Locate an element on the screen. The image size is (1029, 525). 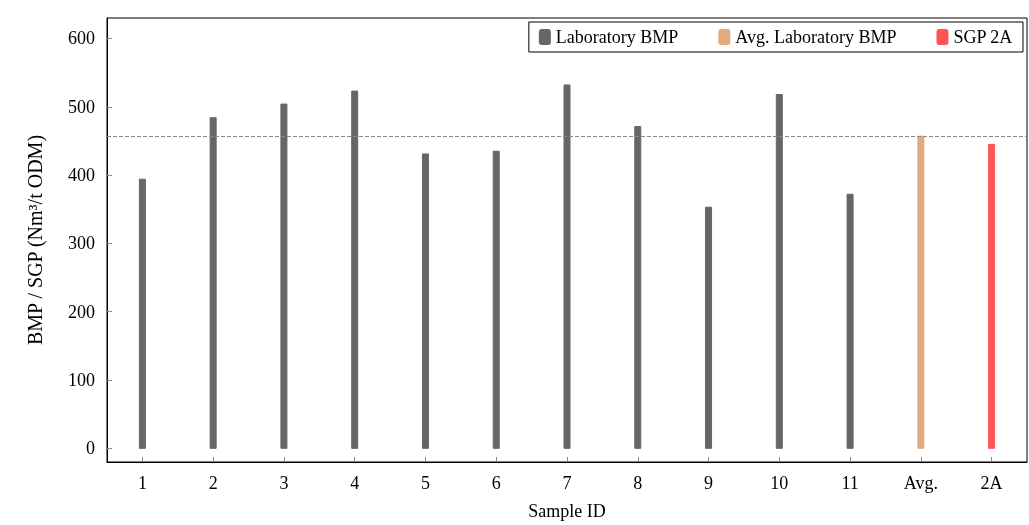
legend-label: Avg. Laboratory BMP is located at coordinates (816, 37).